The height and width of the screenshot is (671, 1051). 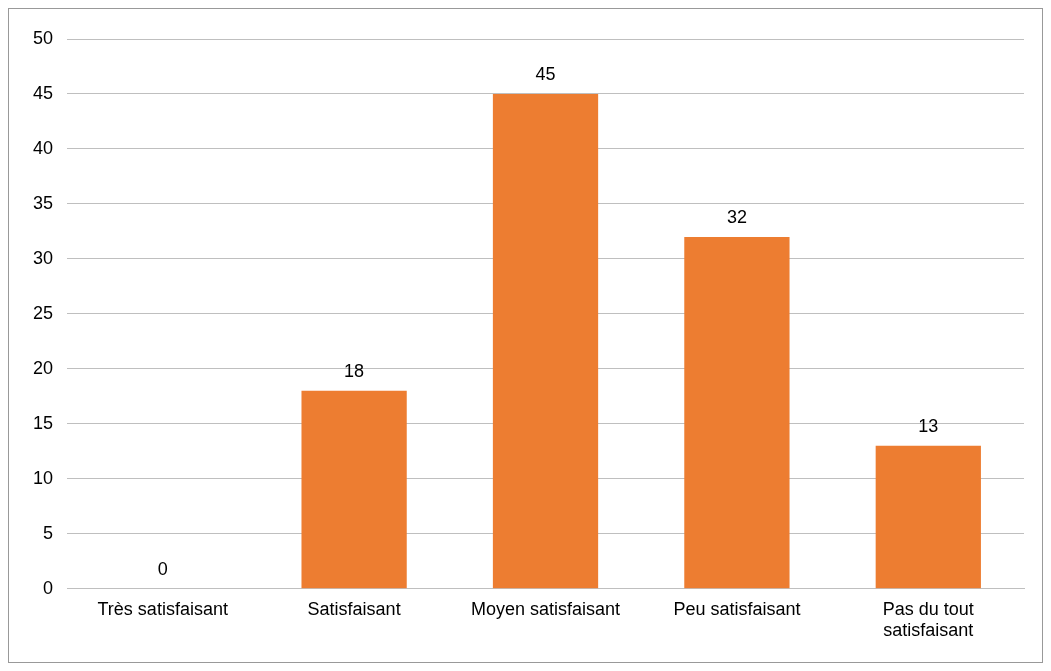 What do you see at coordinates (736, 216) in the screenshot?
I see `data-label: 32` at bounding box center [736, 216].